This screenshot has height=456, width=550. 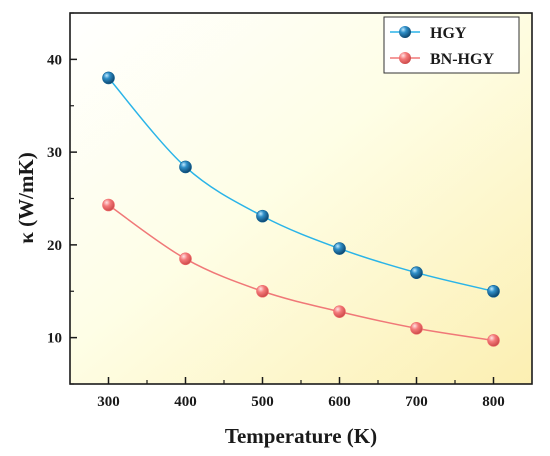 What do you see at coordinates (54, 153) in the screenshot?
I see `y-tick-label: 30` at bounding box center [54, 153].